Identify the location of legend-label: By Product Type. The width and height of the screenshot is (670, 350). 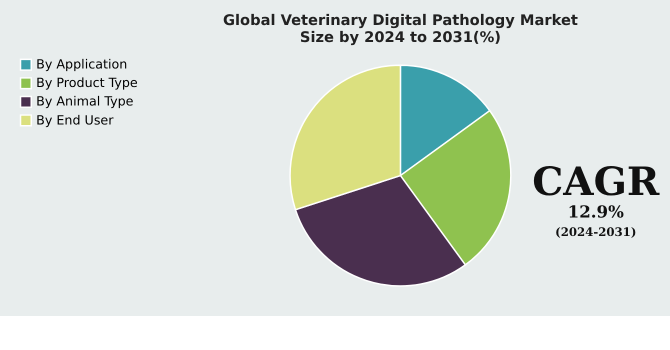
(87, 82).